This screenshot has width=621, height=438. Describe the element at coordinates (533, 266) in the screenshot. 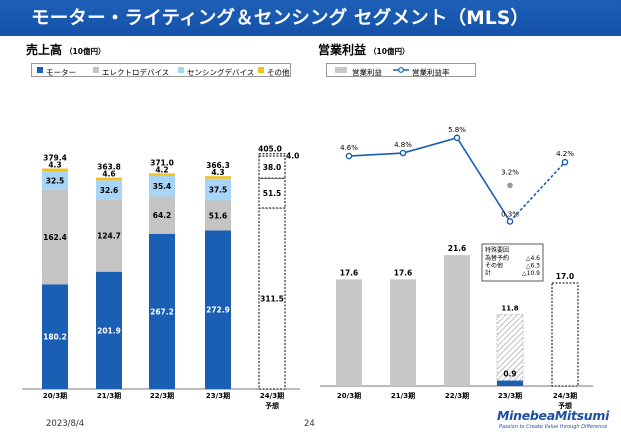

I see `special-item-value-1: △6.3` at that location.